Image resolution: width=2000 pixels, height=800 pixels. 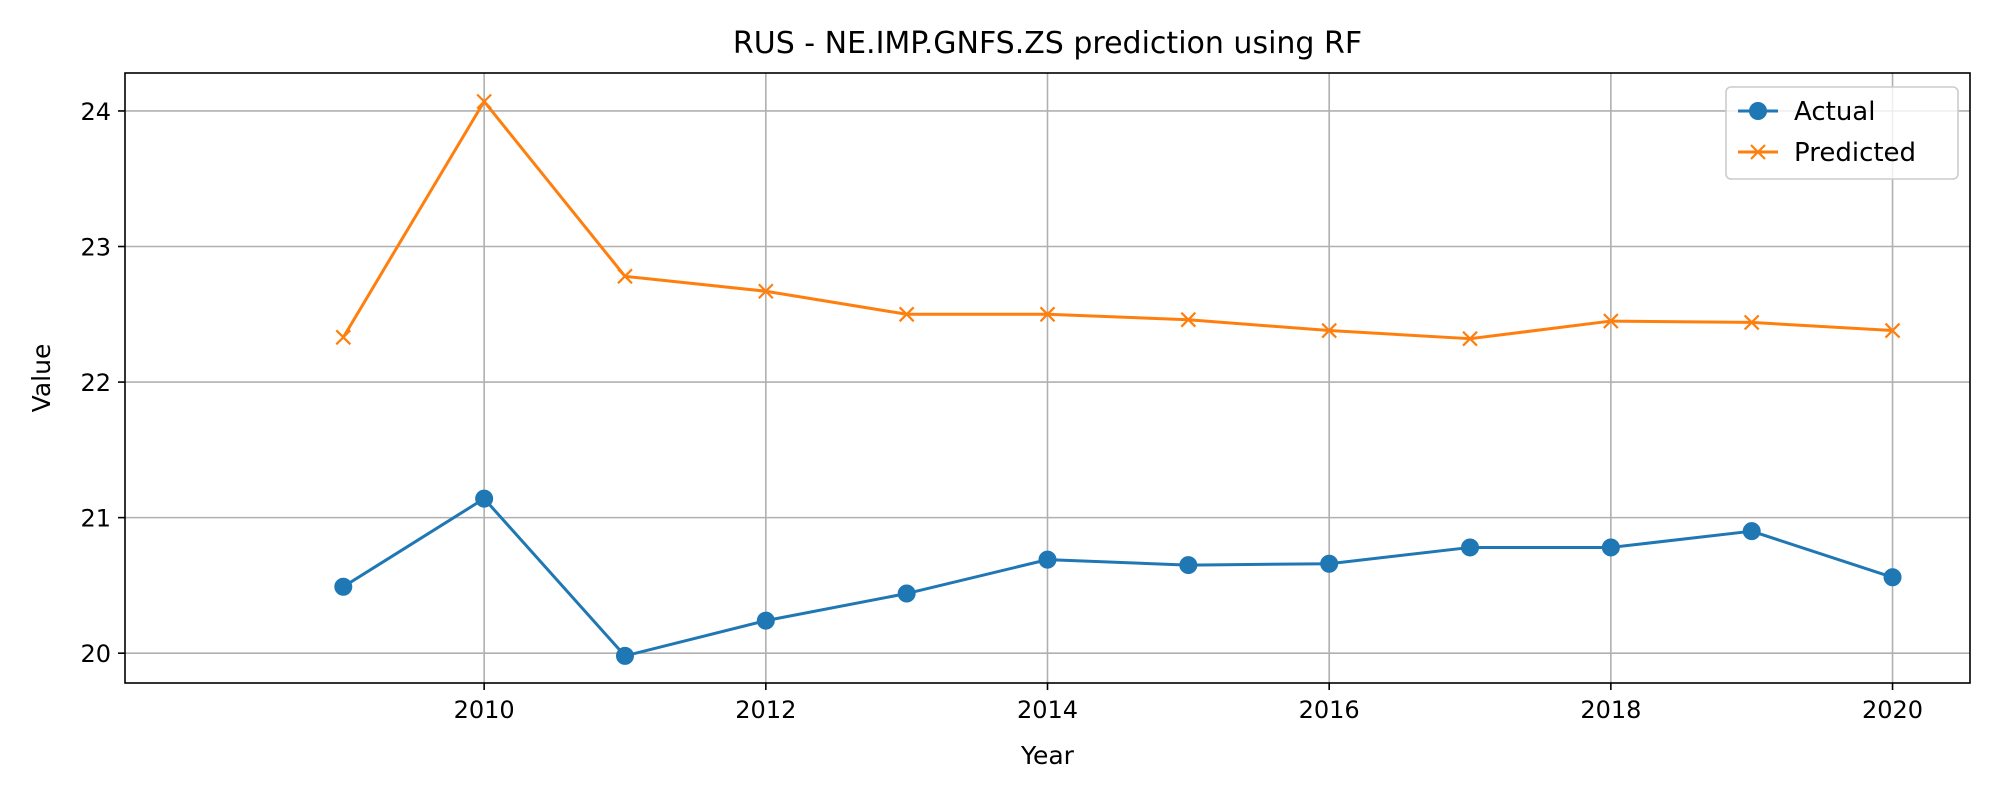 I want to click on x-axis-label: Year, so click(x=1047, y=755).